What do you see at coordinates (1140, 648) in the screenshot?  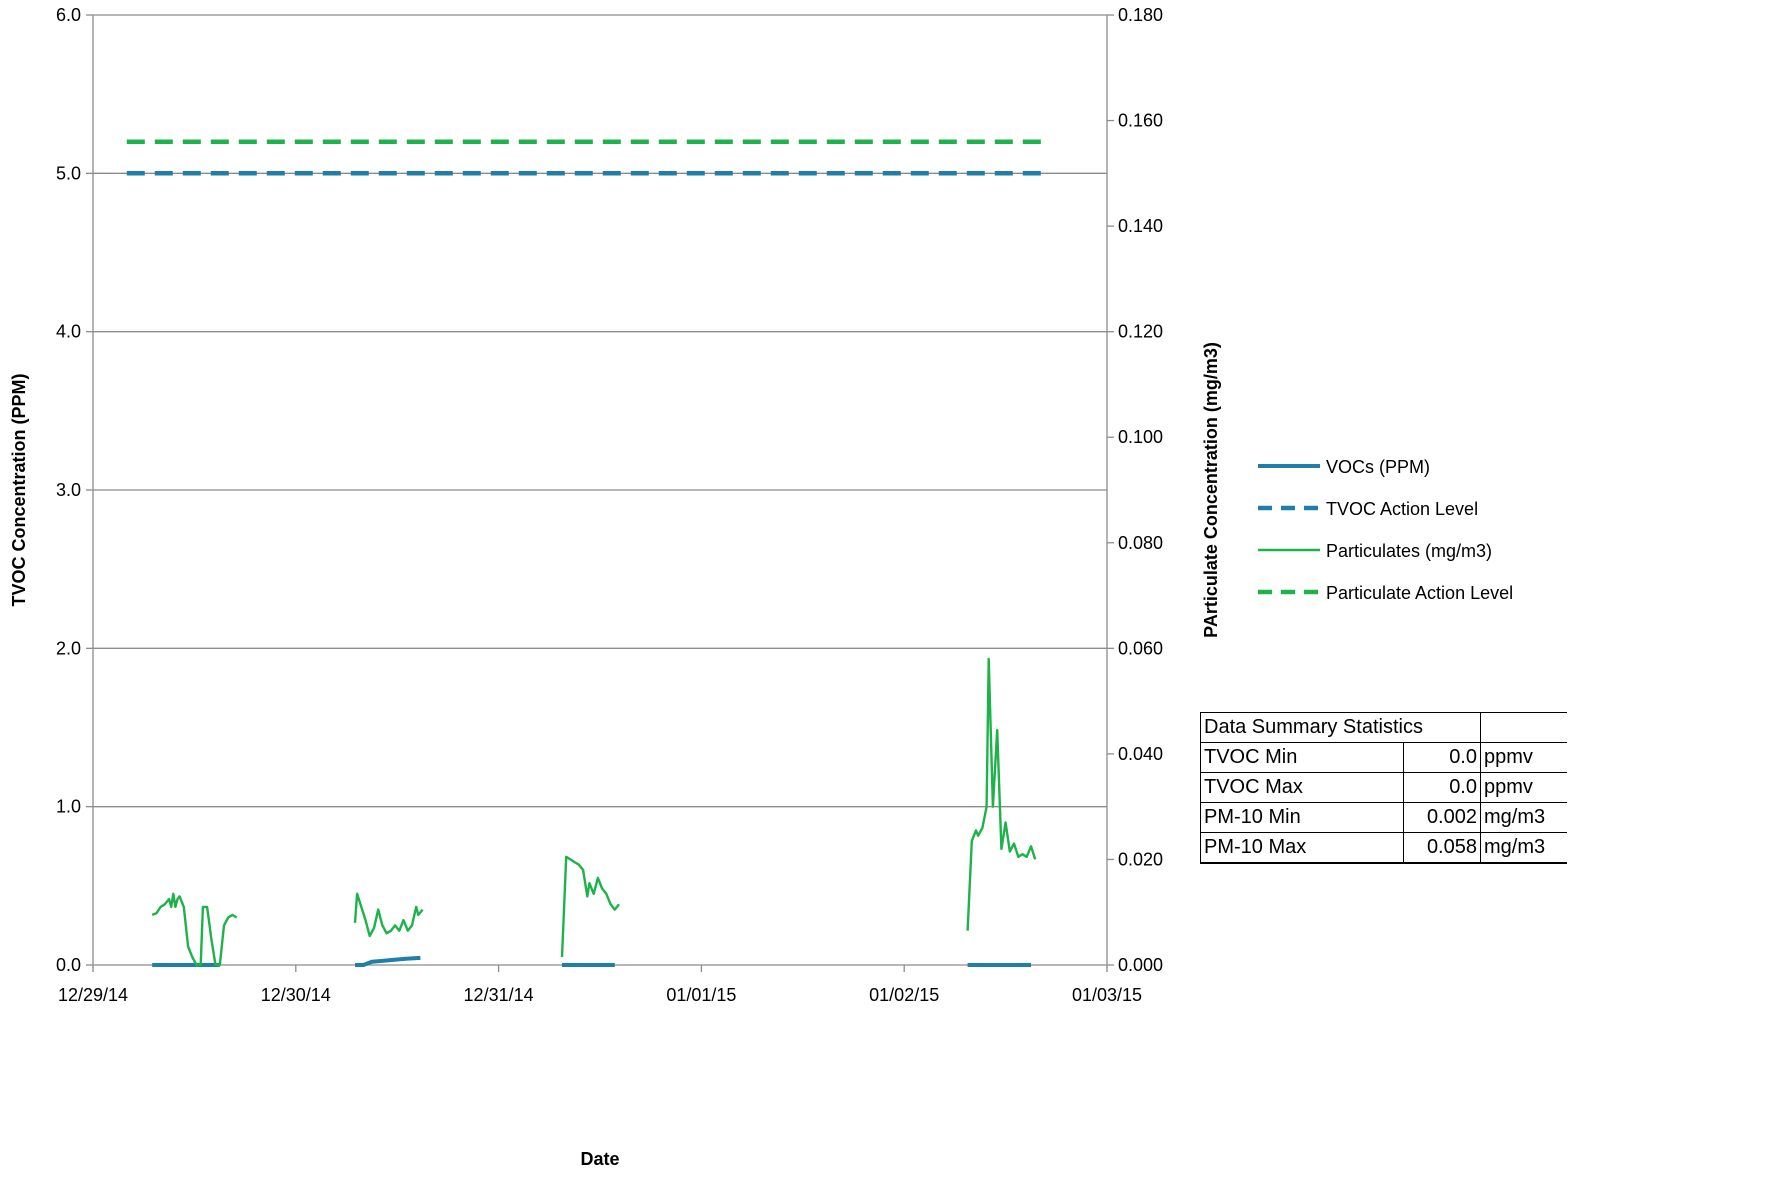 I see `y-right-tick-label: 0.060` at bounding box center [1140, 648].